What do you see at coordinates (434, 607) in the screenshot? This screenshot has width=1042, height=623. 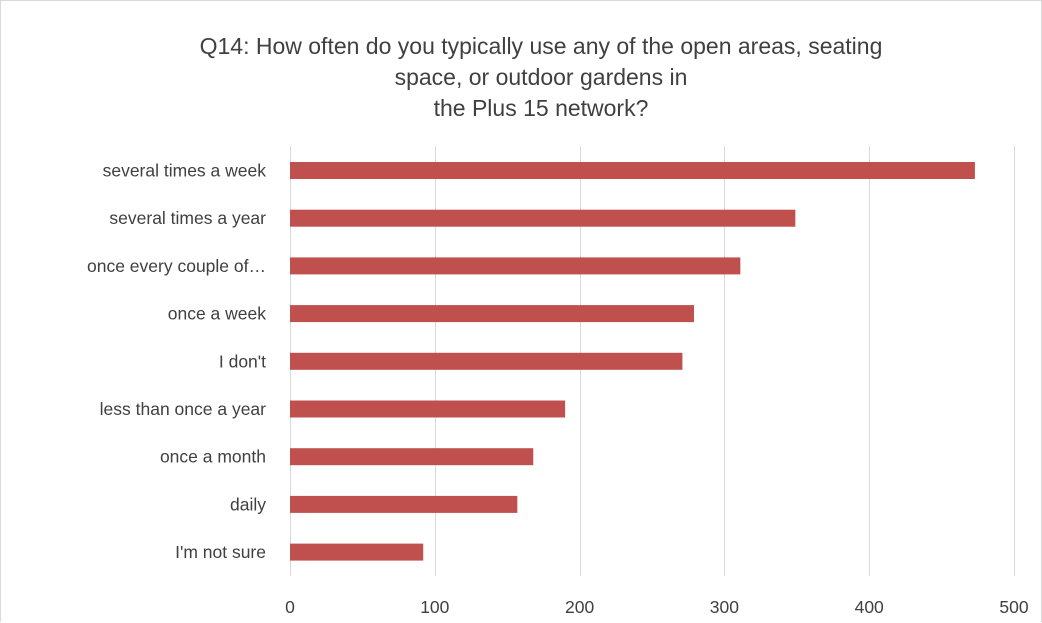 I see `x-tick-label: 100` at bounding box center [434, 607].